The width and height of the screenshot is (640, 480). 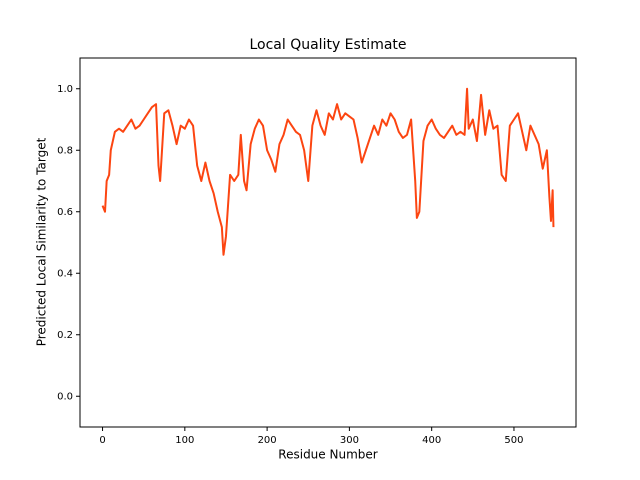 What do you see at coordinates (513, 440) in the screenshot?
I see `x-tick-label: 500` at bounding box center [513, 440].